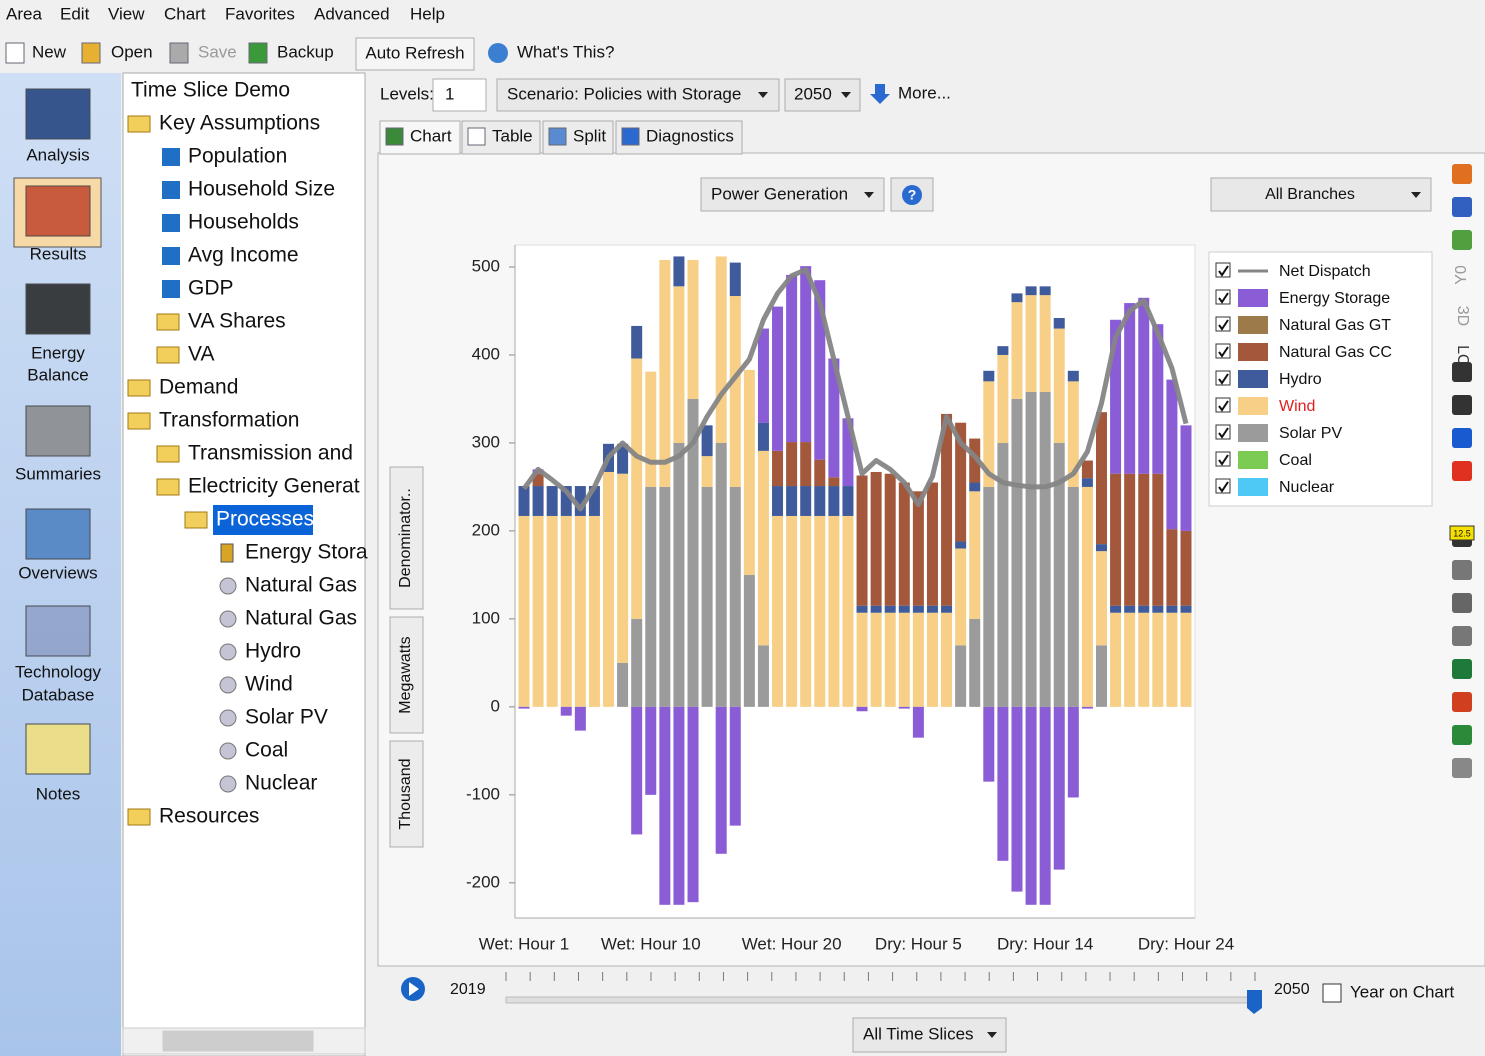  I want to click on legend-label: Natural Gas GT, so click(1335, 325).